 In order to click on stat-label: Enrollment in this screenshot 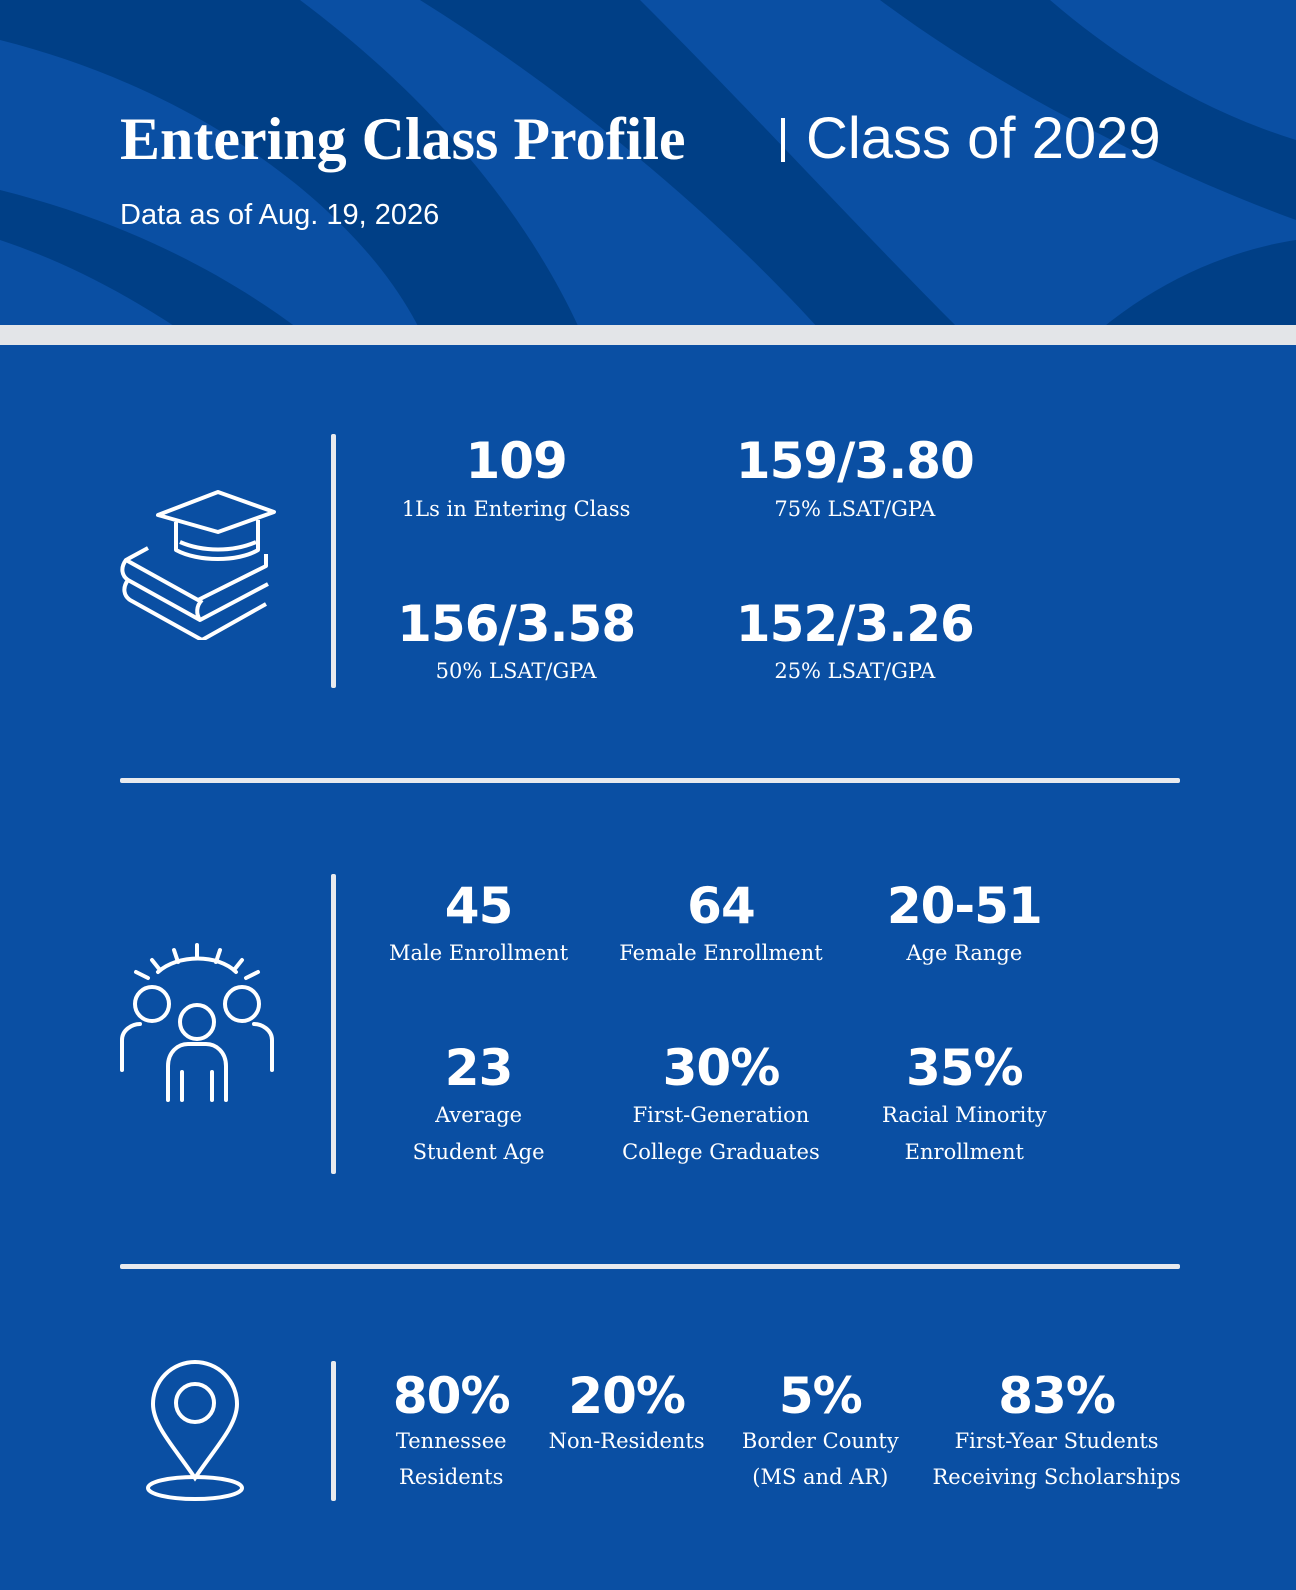, I will do `click(964, 1151)`.